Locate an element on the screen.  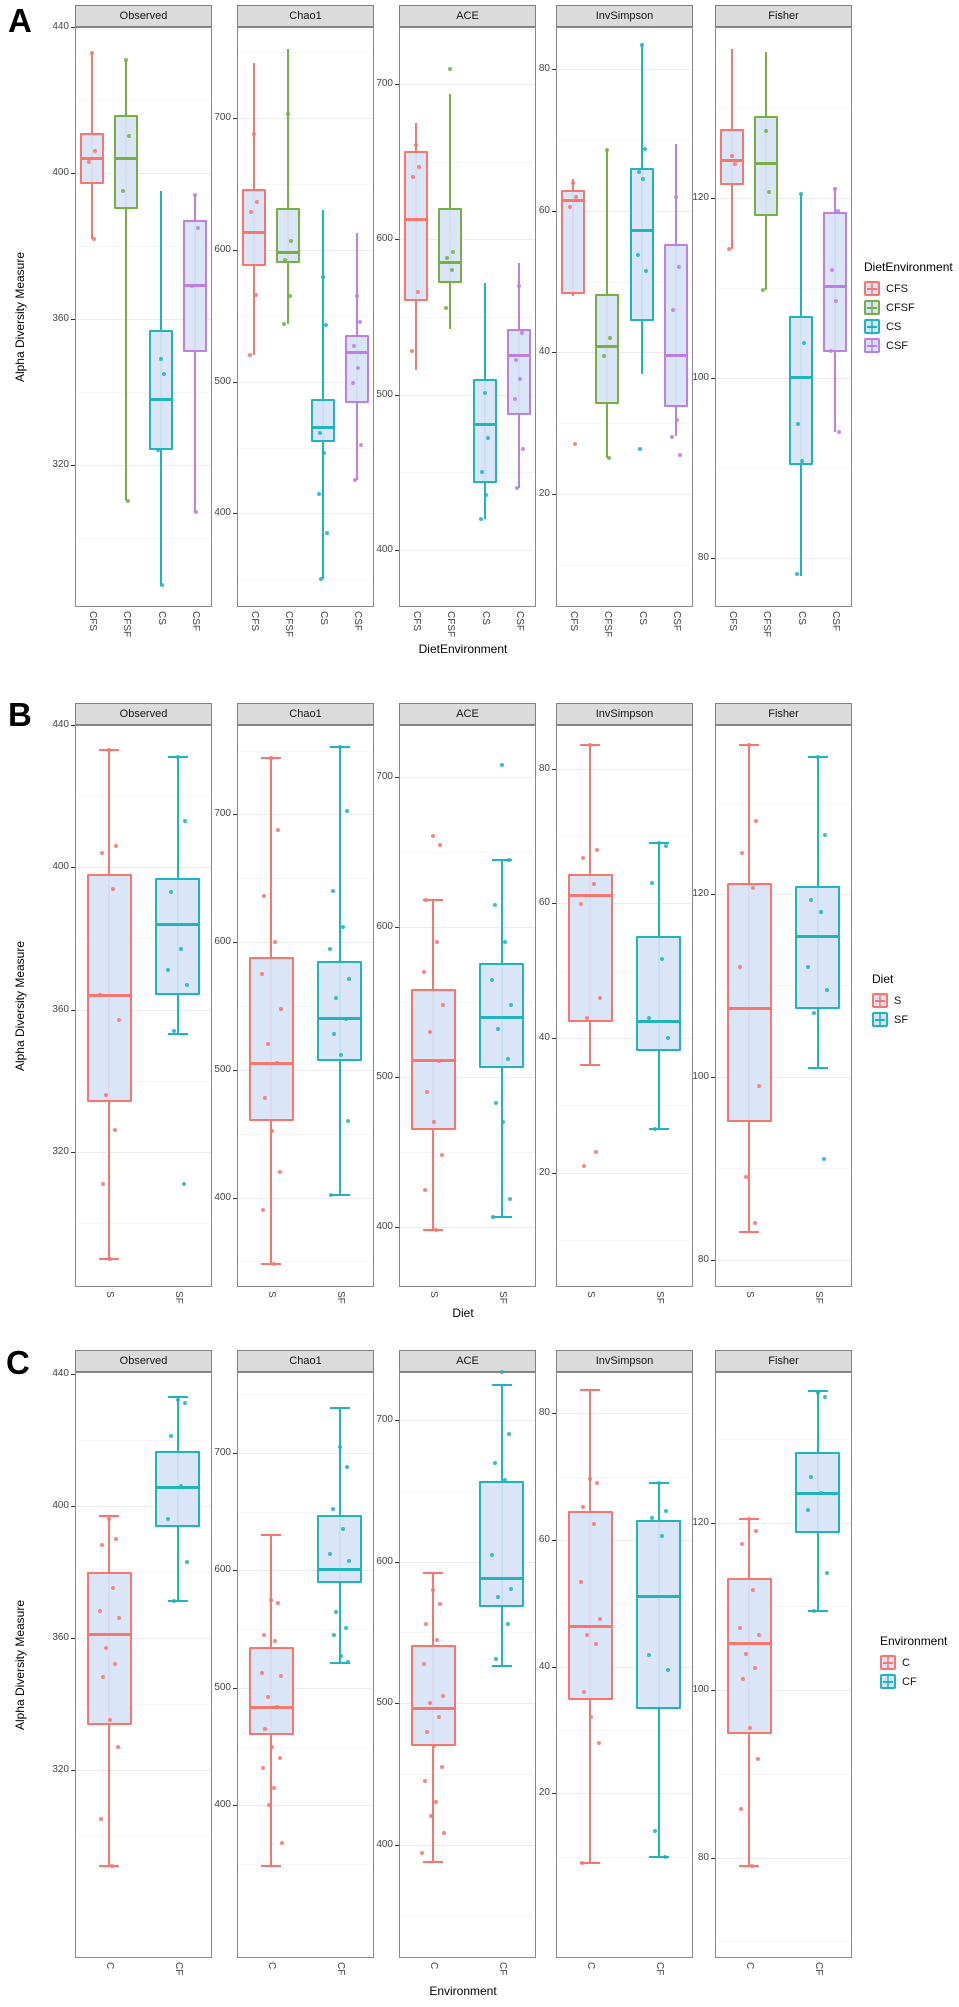
legend-title: Diet is located at coordinates (883, 979).